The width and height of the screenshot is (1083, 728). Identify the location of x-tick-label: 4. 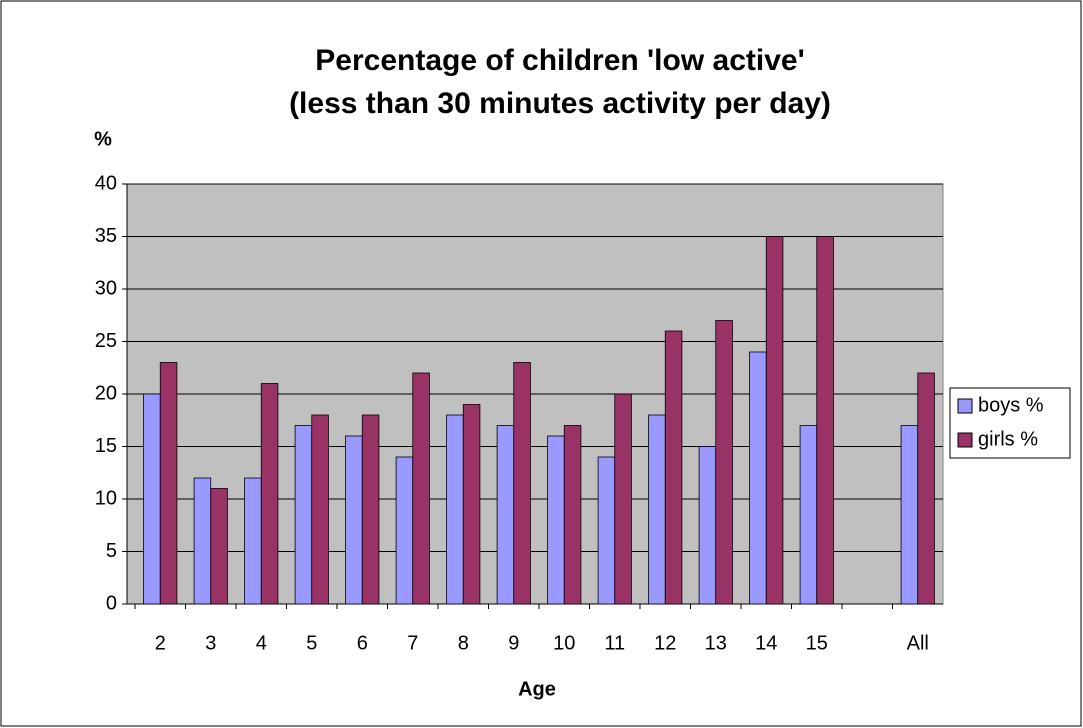
(261, 643).